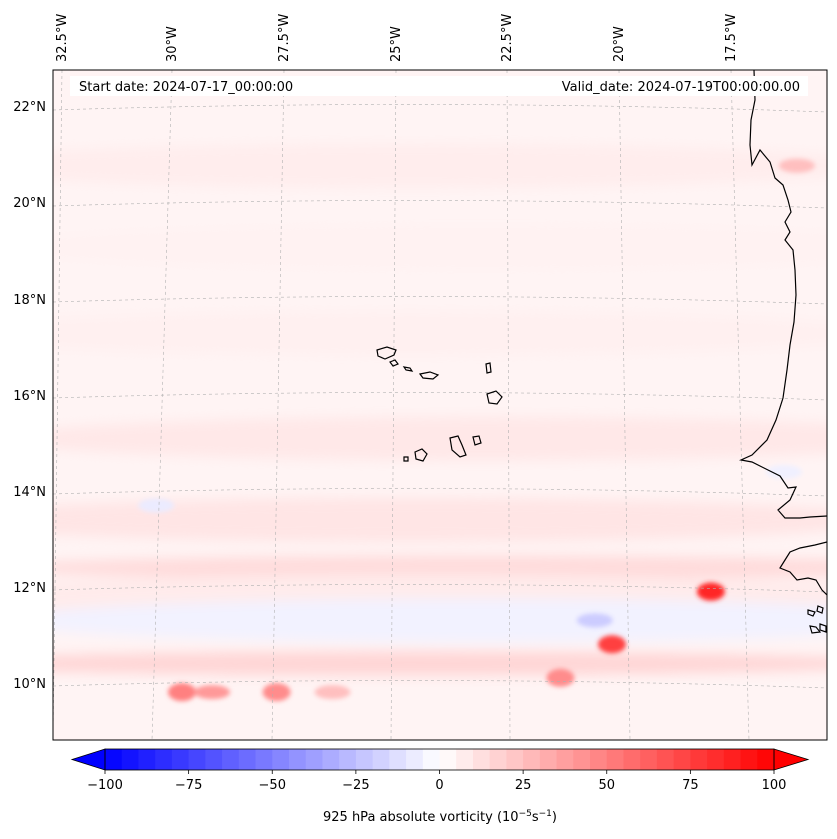 The image size is (837, 839). I want to click on colorbar-left-arrow, so click(88, 759).